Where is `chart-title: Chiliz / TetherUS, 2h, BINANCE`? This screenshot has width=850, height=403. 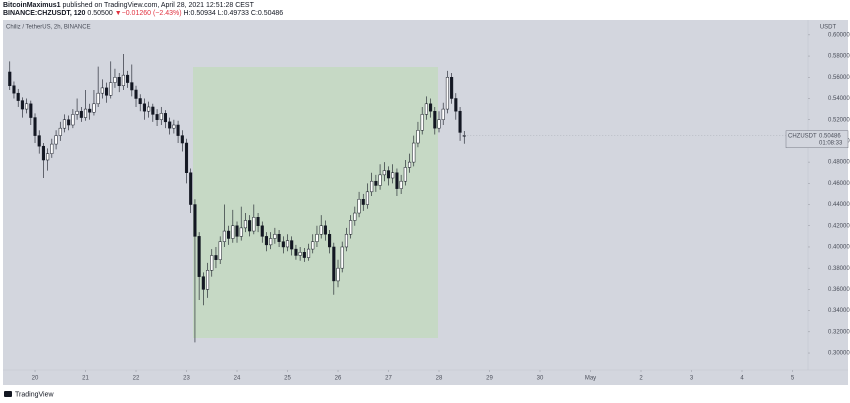
chart-title: Chiliz / TetherUS, 2h, BINANCE is located at coordinates (48, 28).